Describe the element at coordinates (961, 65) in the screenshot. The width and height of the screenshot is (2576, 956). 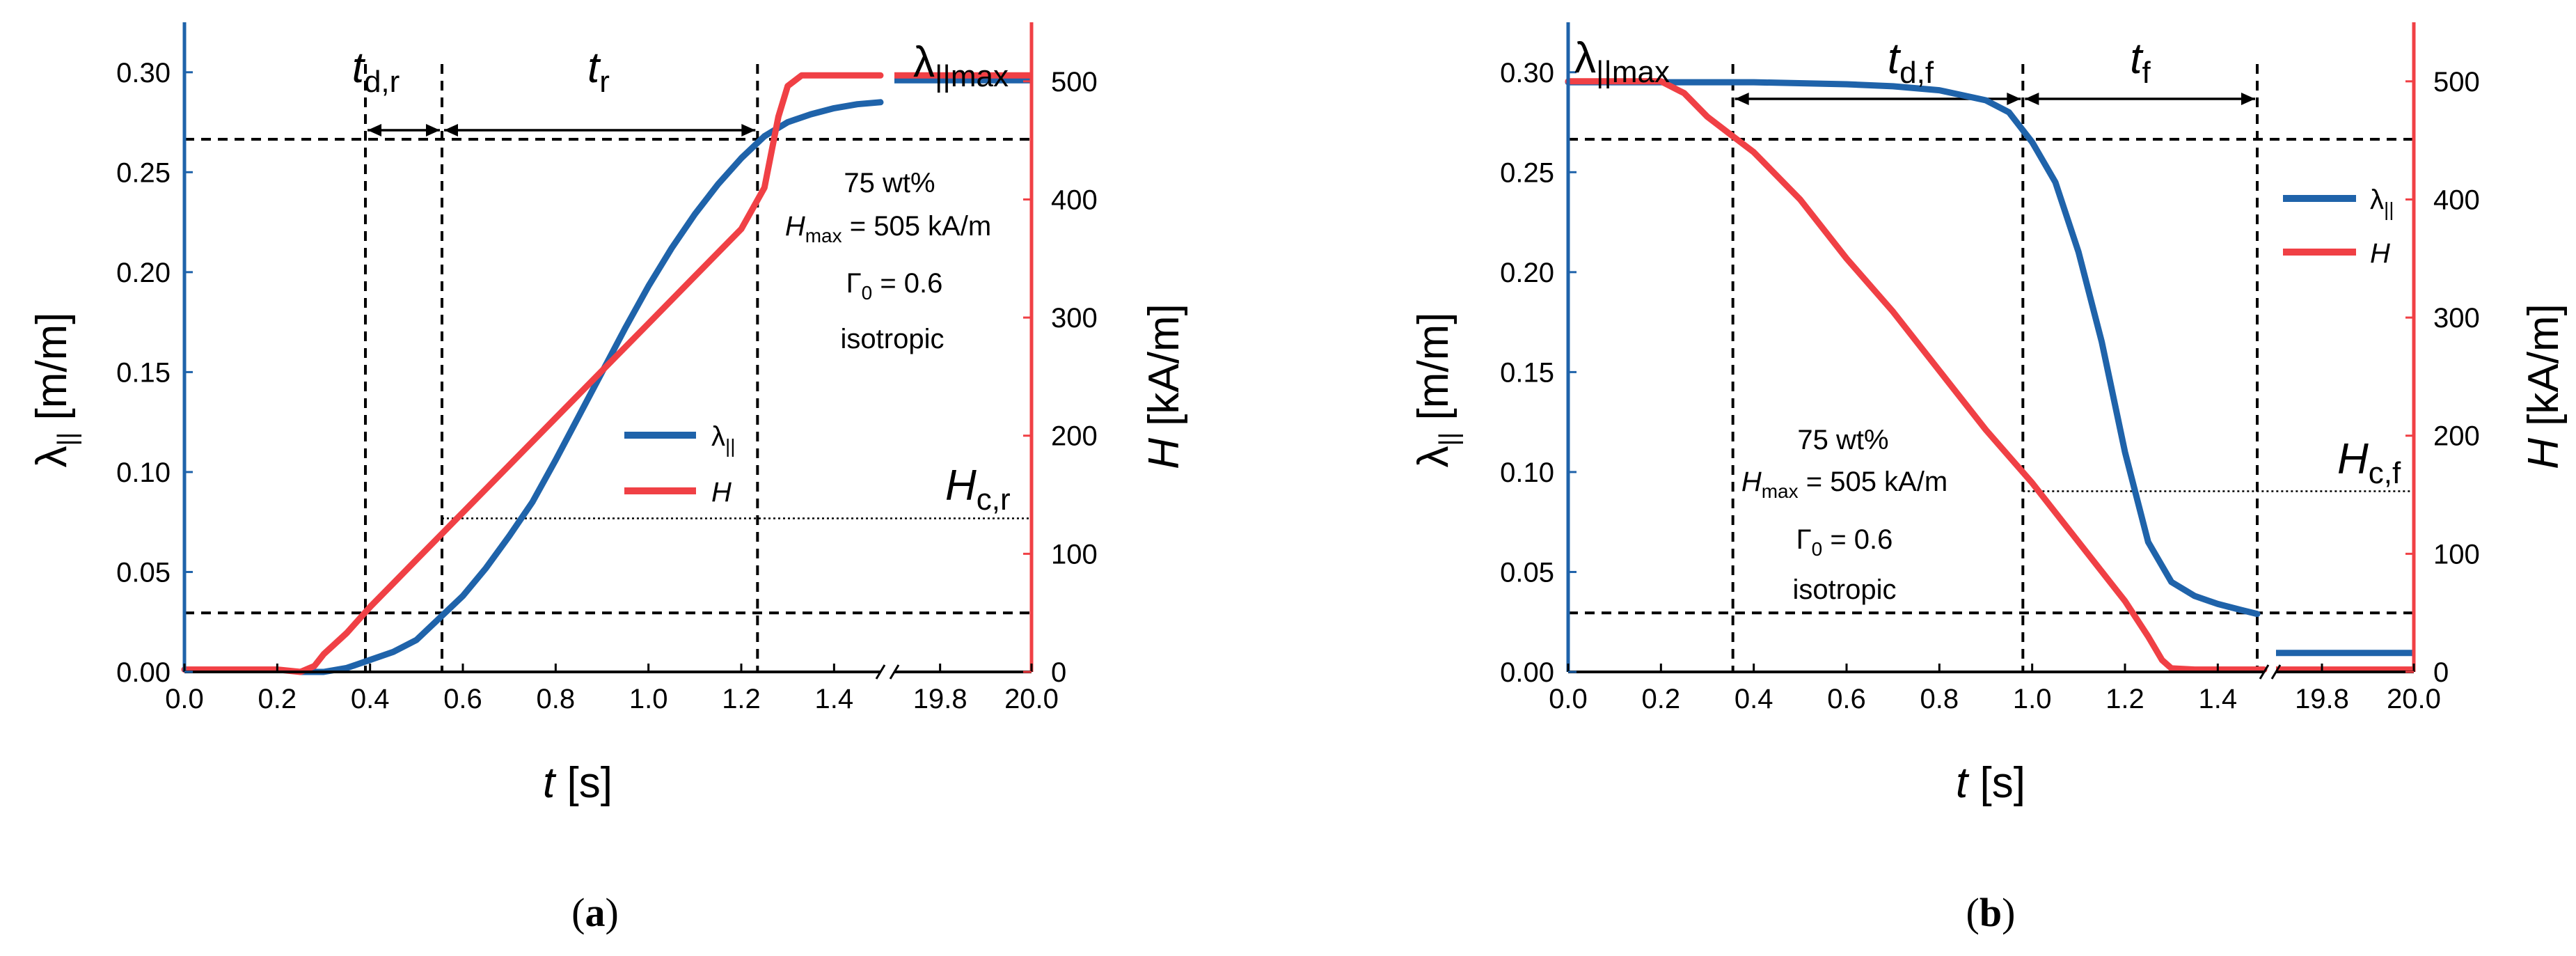
I see `panel-a-lambda-max-label: λ||max` at that location.